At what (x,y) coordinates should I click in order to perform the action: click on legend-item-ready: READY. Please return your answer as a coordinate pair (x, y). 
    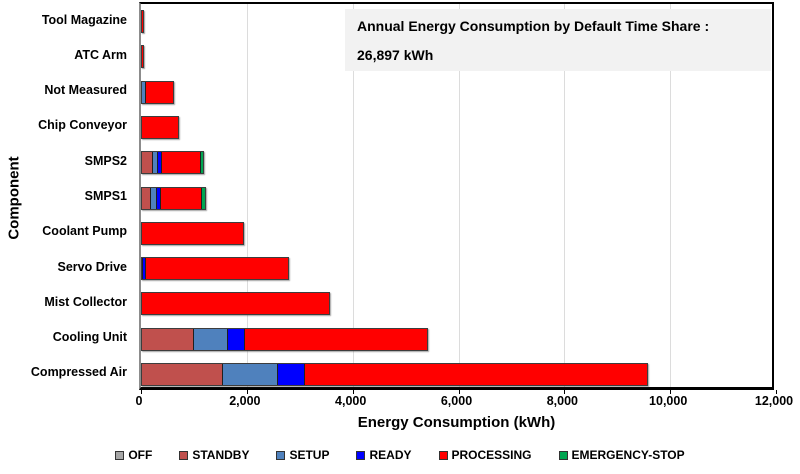
    Looking at the image, I should click on (384, 455).